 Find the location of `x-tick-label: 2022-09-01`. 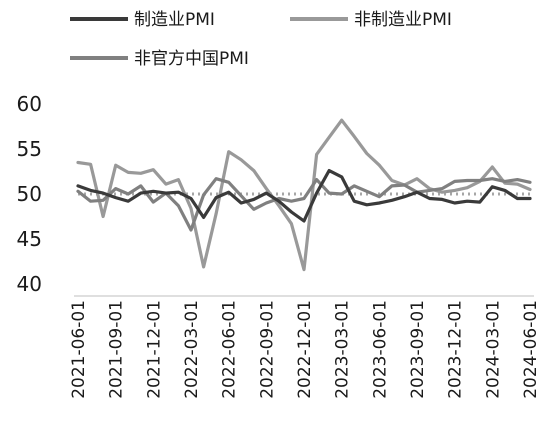

x-tick-label: 2022-09-01 is located at coordinates (267, 349).